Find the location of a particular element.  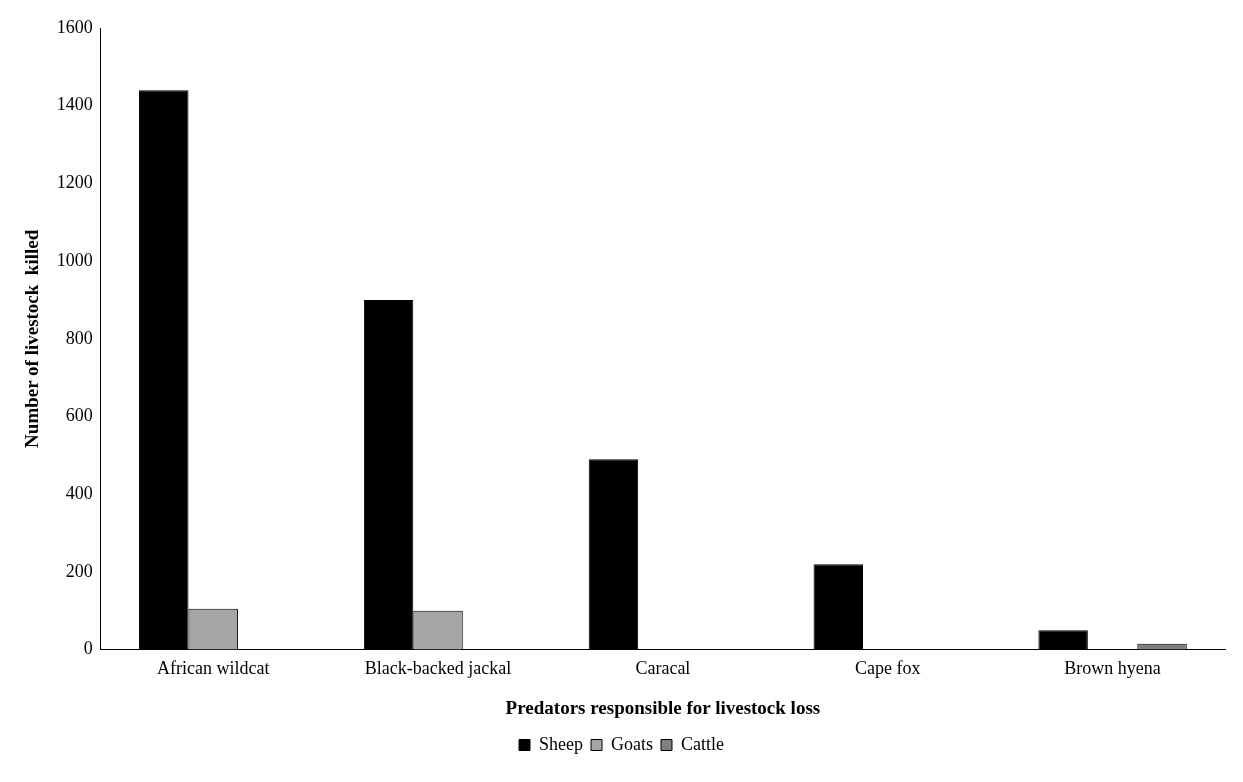

y-tick-label: 400 is located at coordinates (79, 492).